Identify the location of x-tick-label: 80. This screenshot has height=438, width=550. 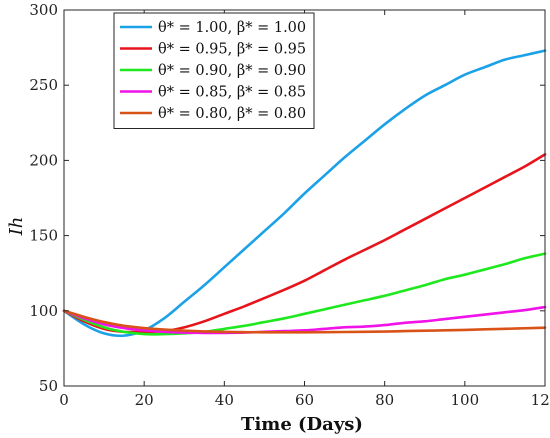
(384, 400).